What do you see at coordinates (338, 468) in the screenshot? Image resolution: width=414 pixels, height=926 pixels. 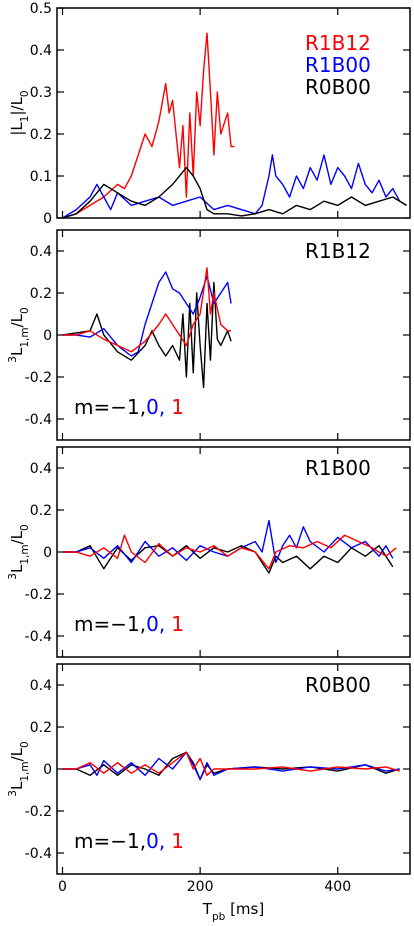 I see `panel-label: R1B00` at bounding box center [338, 468].